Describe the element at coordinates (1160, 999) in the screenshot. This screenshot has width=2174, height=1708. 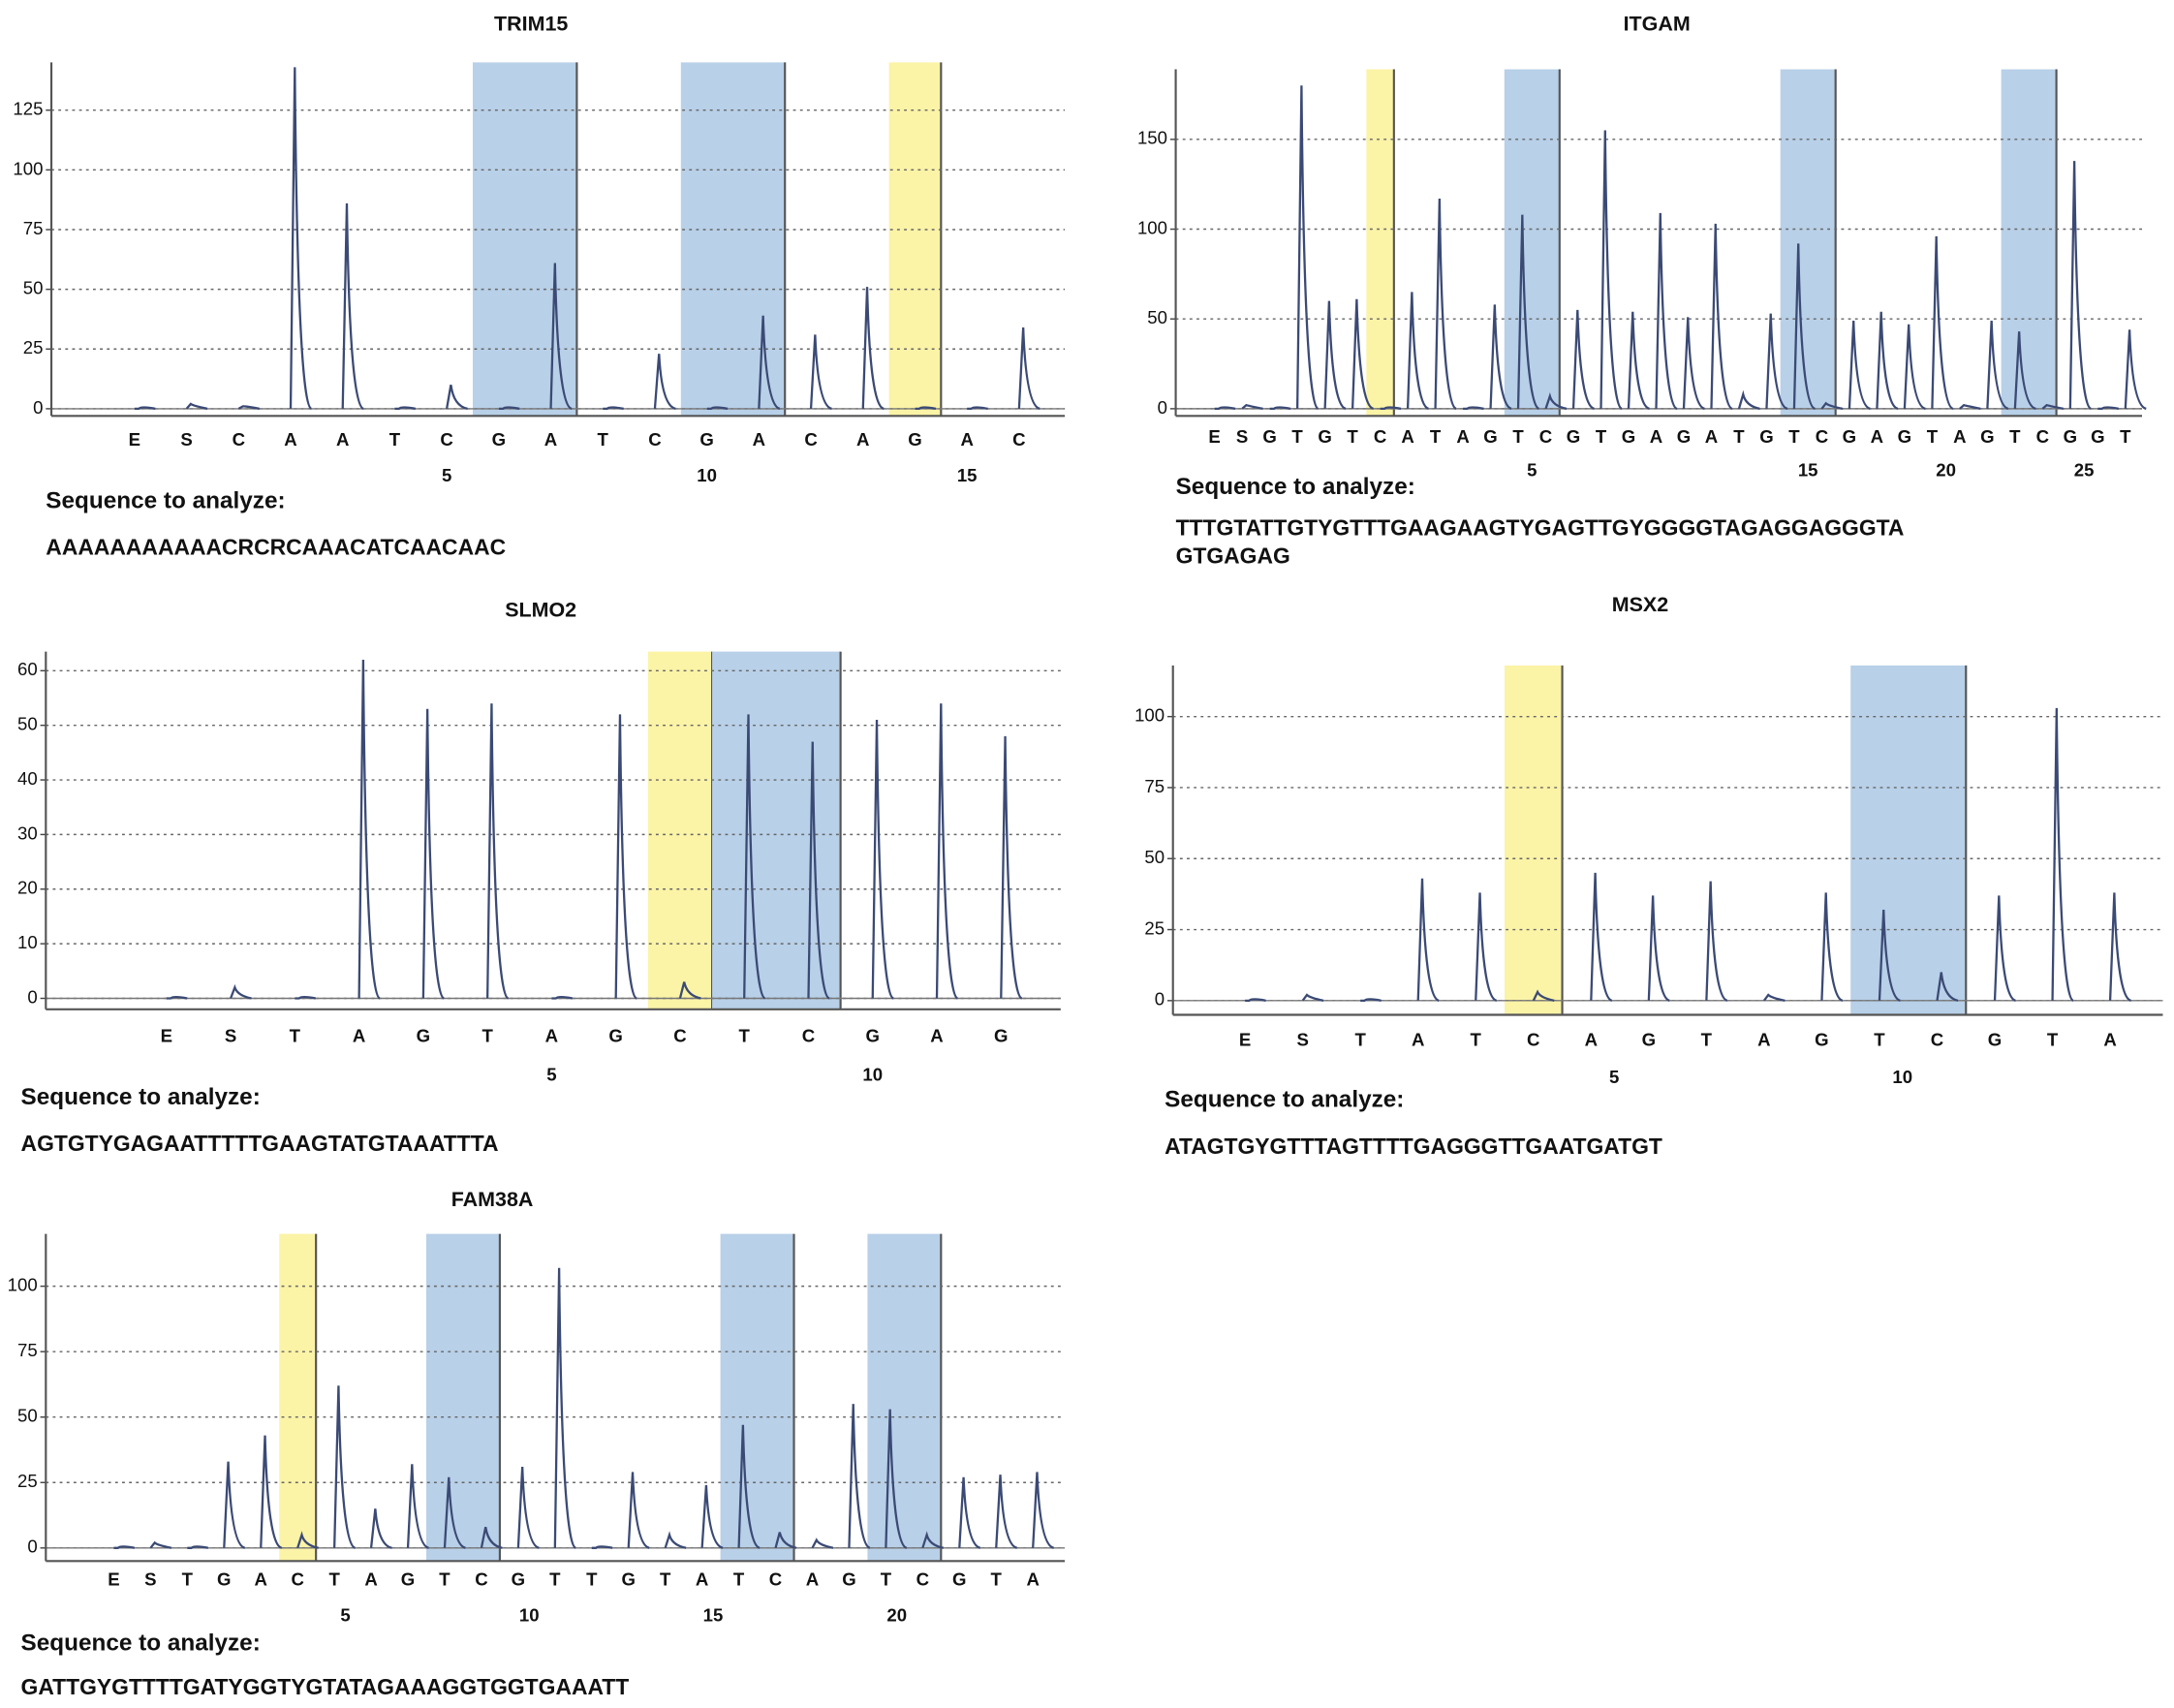
I see `y-tick-label: 0` at that location.